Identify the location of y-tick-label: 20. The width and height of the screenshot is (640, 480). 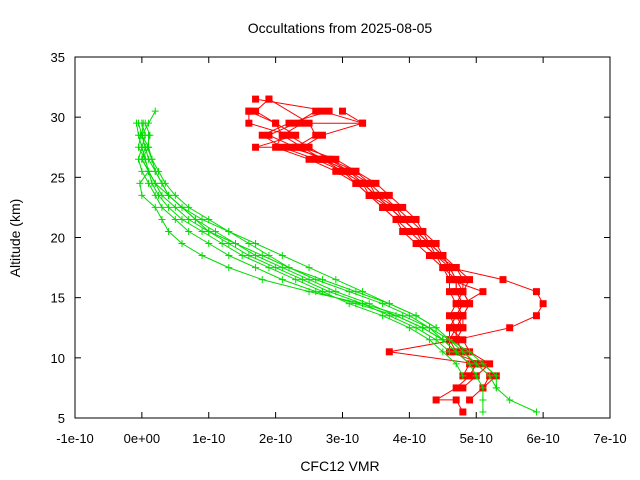
(58, 238).